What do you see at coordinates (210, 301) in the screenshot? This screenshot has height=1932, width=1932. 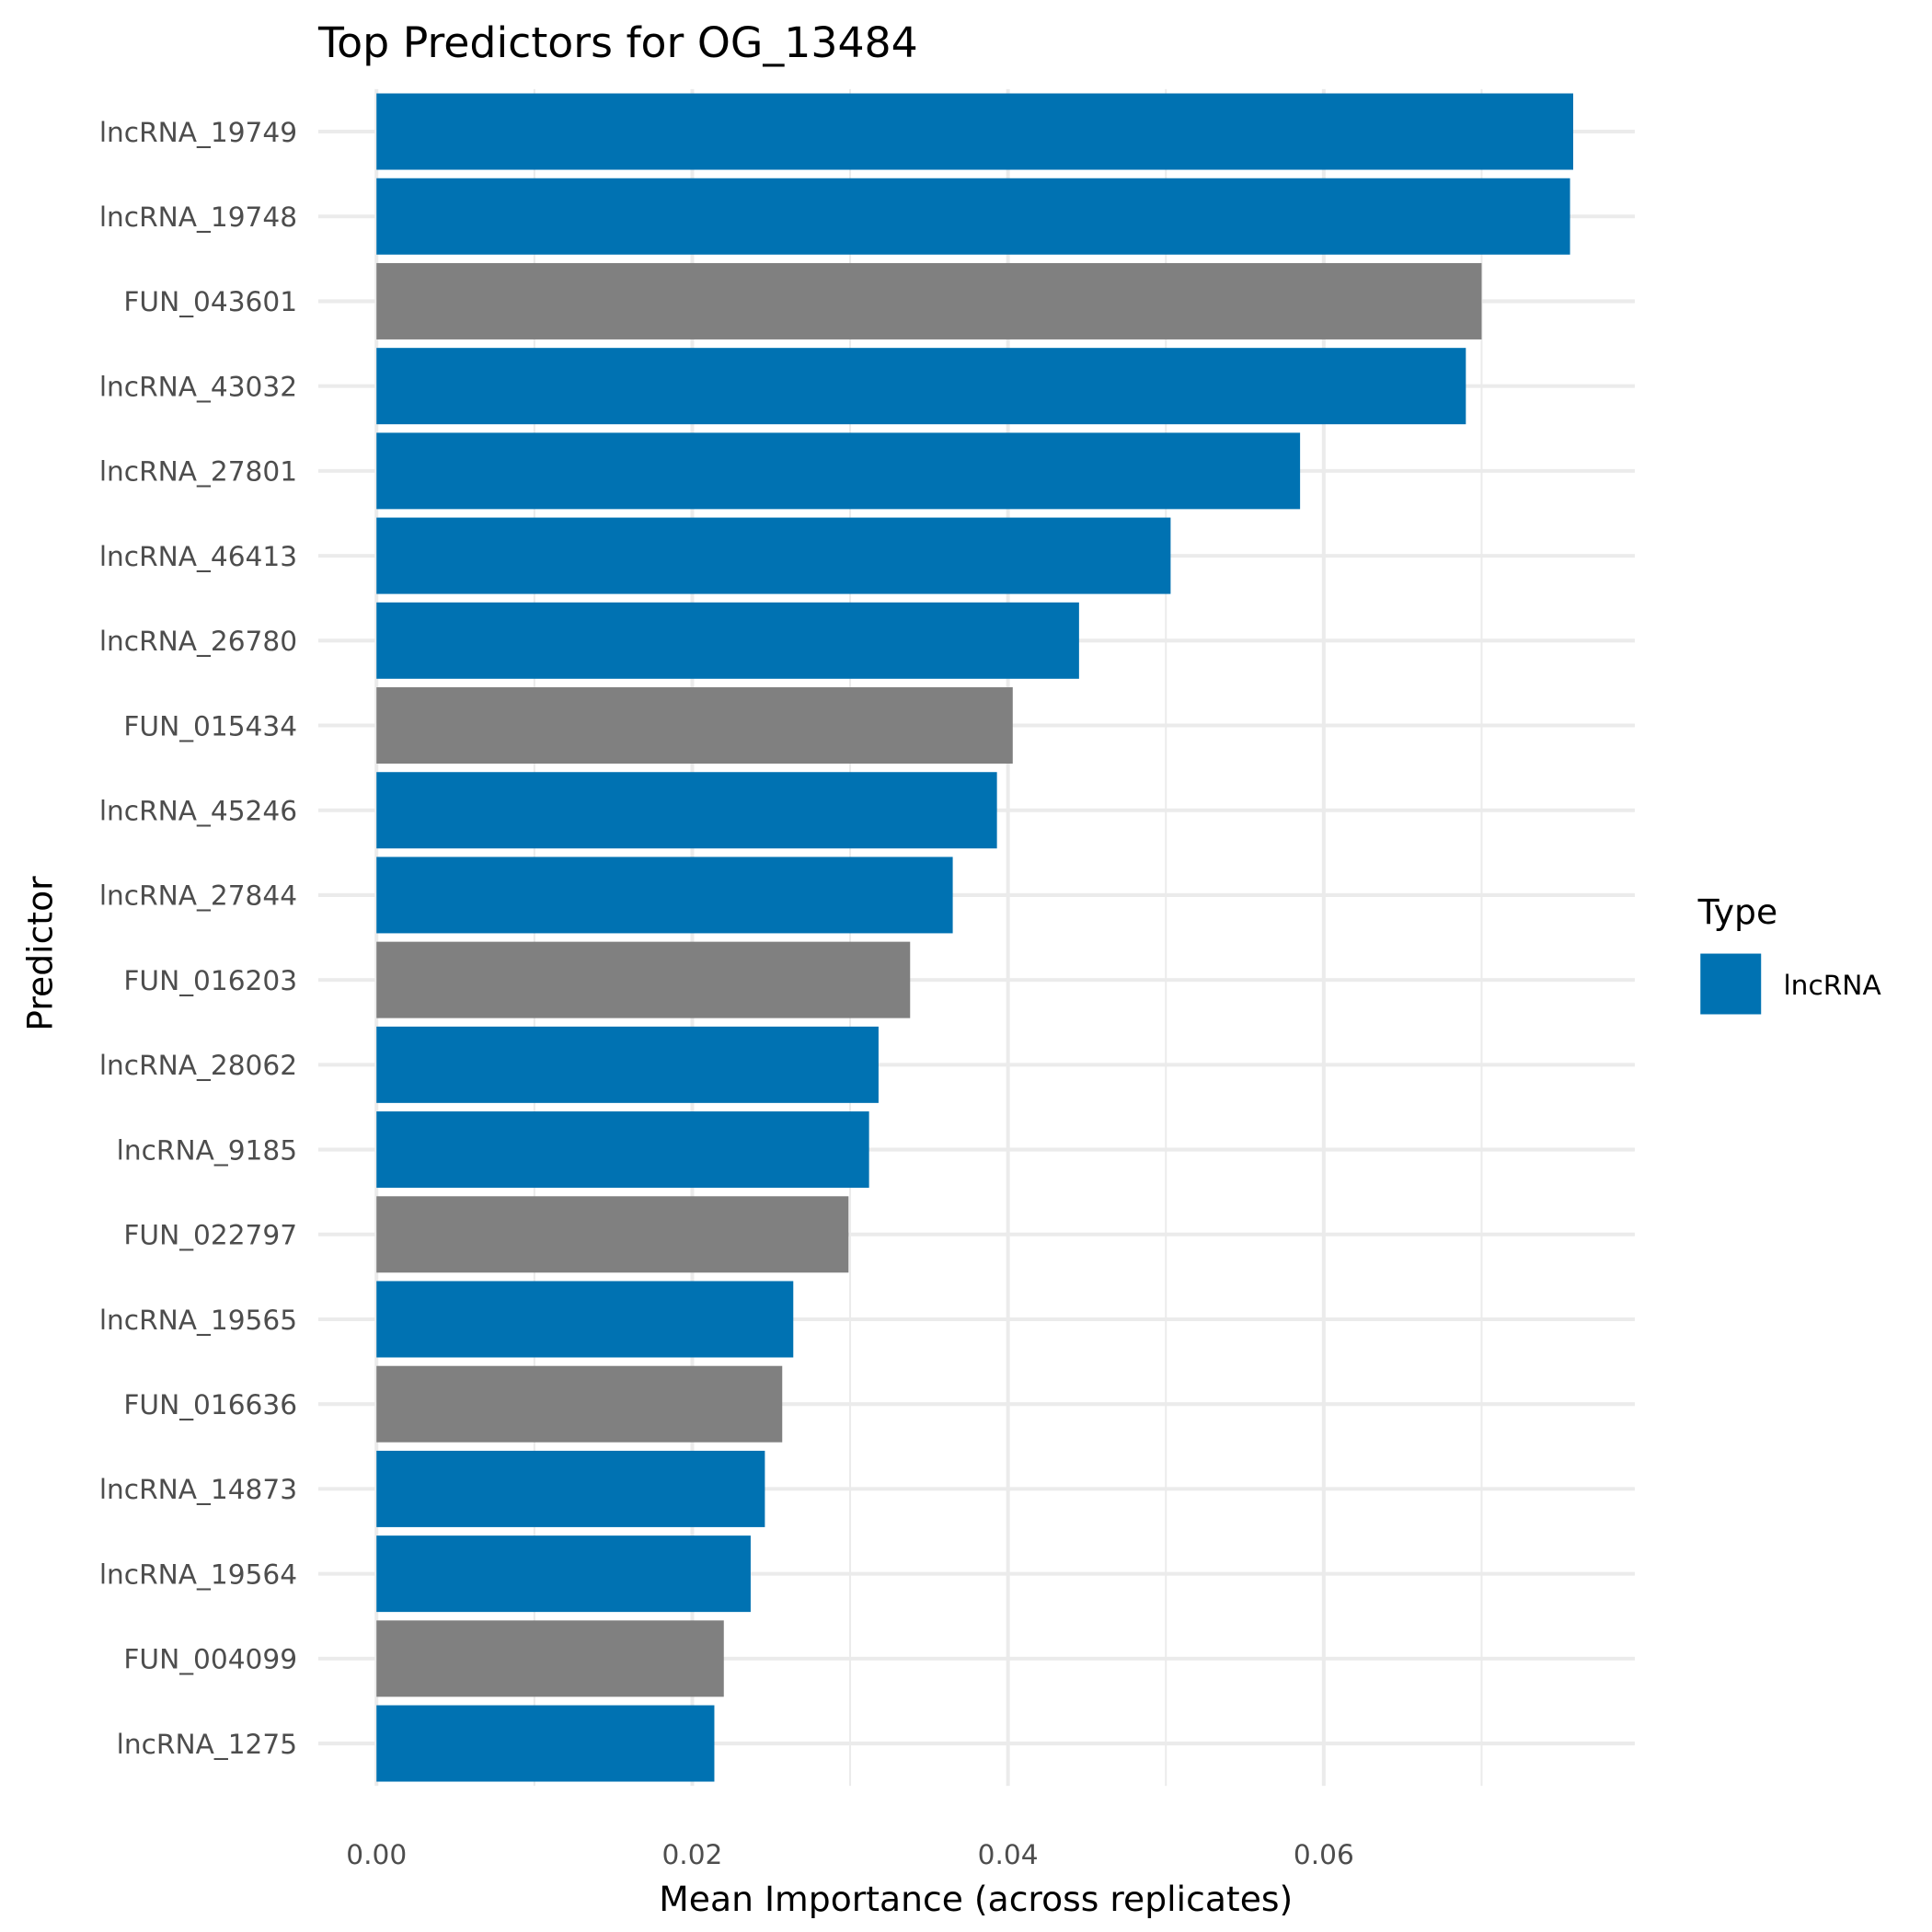 I see `y-tick-label: FUN_043601` at bounding box center [210, 301].